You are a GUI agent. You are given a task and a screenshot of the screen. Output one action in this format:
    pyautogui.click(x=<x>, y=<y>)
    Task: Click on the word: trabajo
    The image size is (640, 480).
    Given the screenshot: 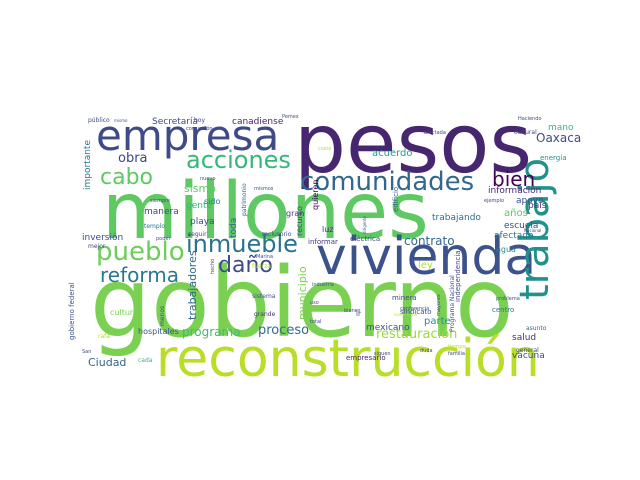 What is the action you would take?
    pyautogui.click(x=535, y=229)
    